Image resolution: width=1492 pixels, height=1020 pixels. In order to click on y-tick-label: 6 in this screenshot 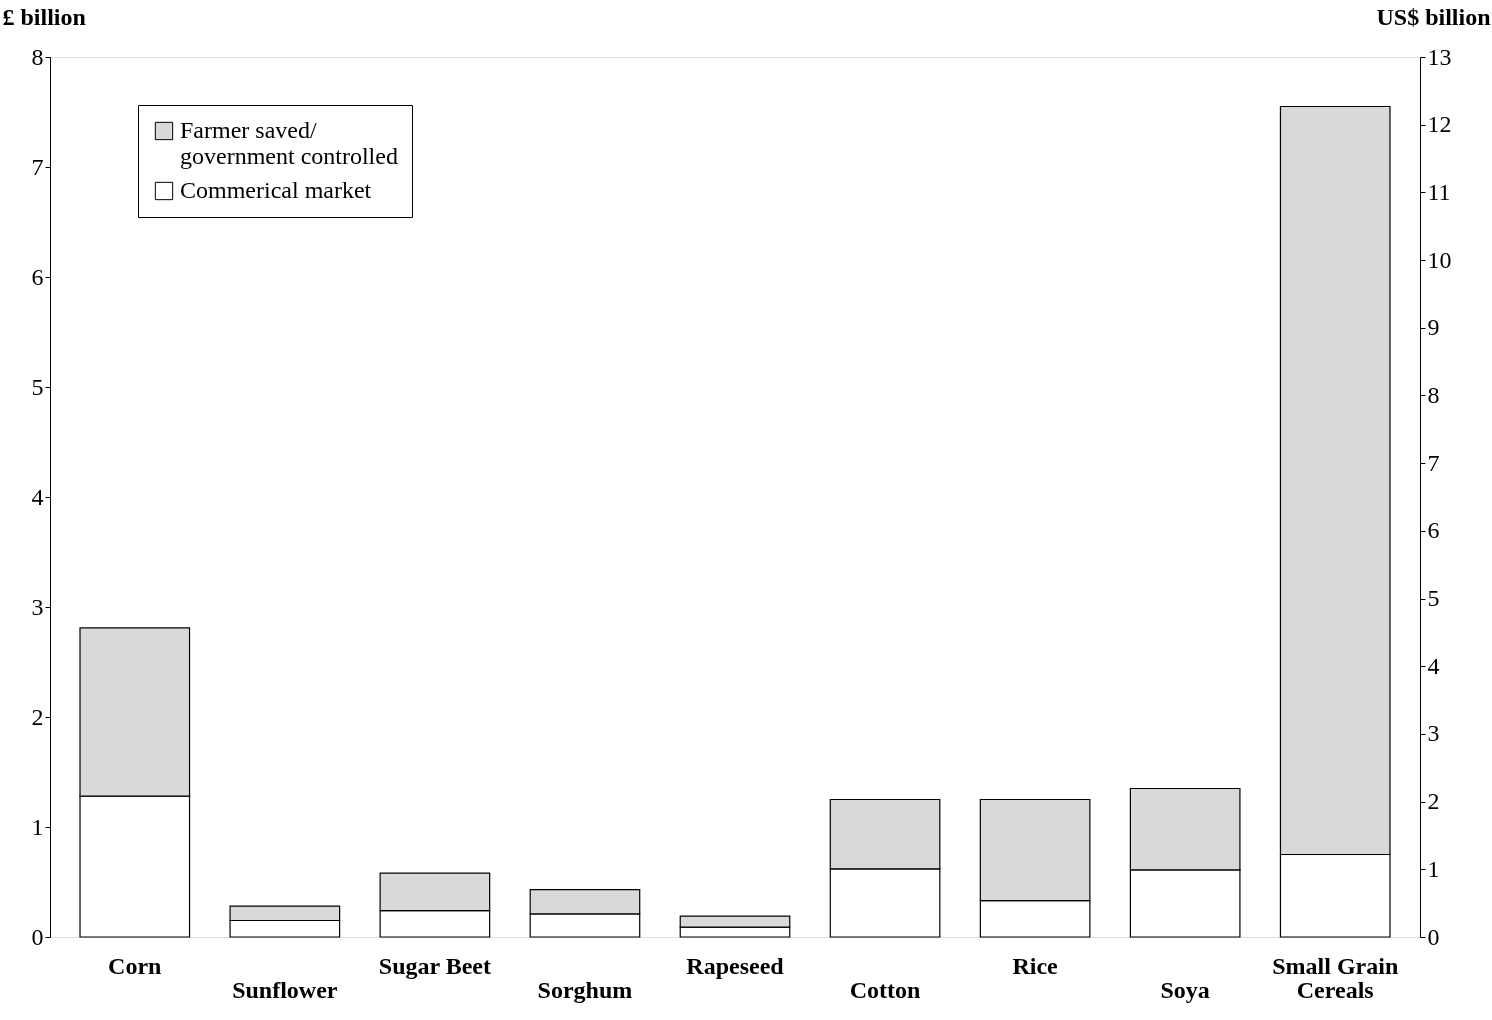, I will do `click(37, 276)`.